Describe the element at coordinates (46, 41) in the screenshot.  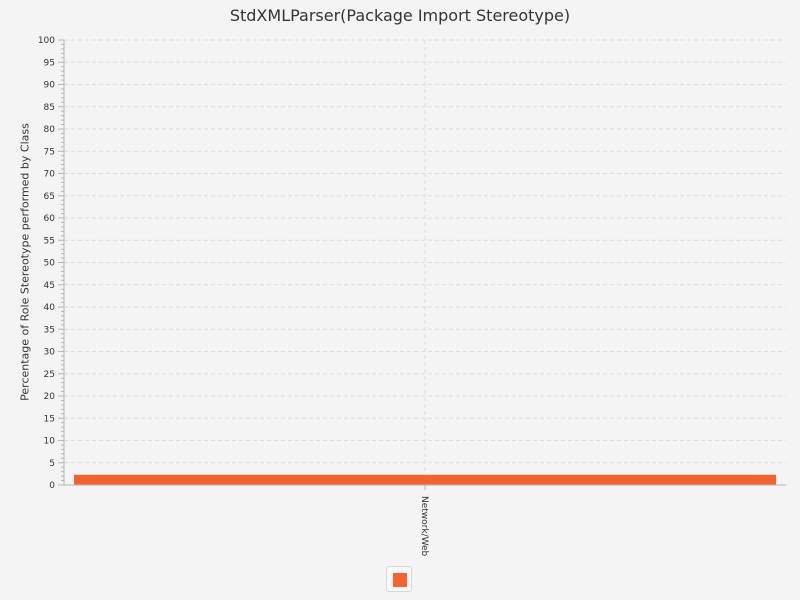
I see `y-tick-label: 100` at that location.